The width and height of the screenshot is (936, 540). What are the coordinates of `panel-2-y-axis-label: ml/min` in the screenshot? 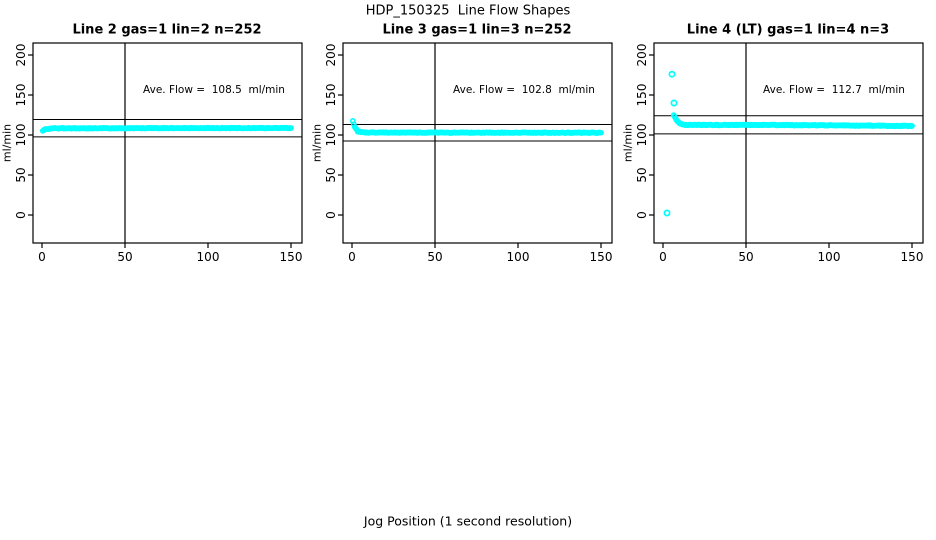 It's located at (317, 143).